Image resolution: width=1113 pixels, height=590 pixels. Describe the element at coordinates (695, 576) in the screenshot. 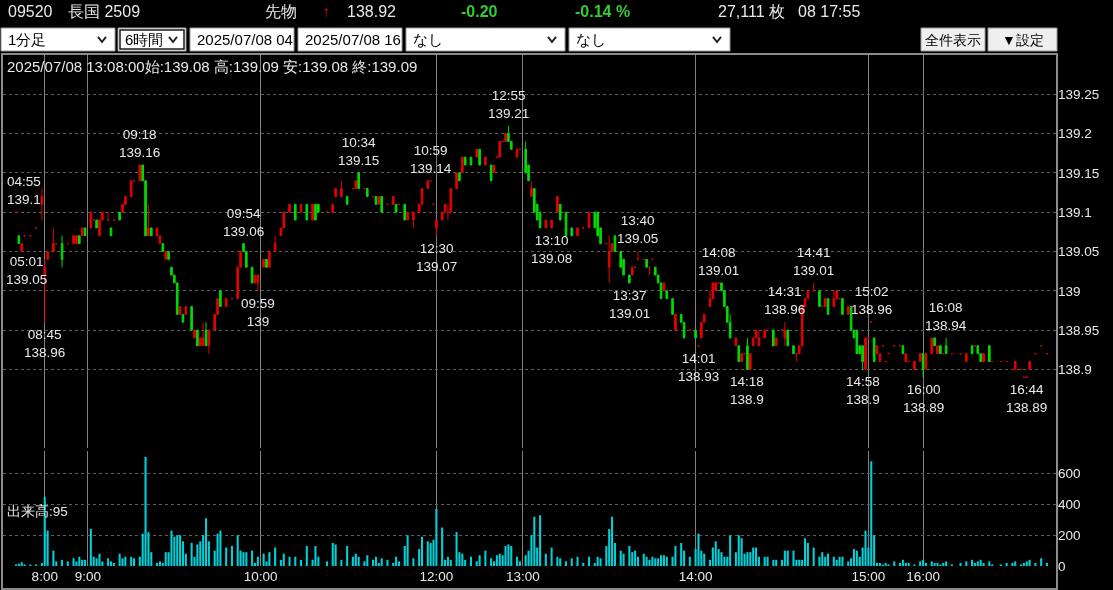

I see `x-tick-label: 14:00` at that location.